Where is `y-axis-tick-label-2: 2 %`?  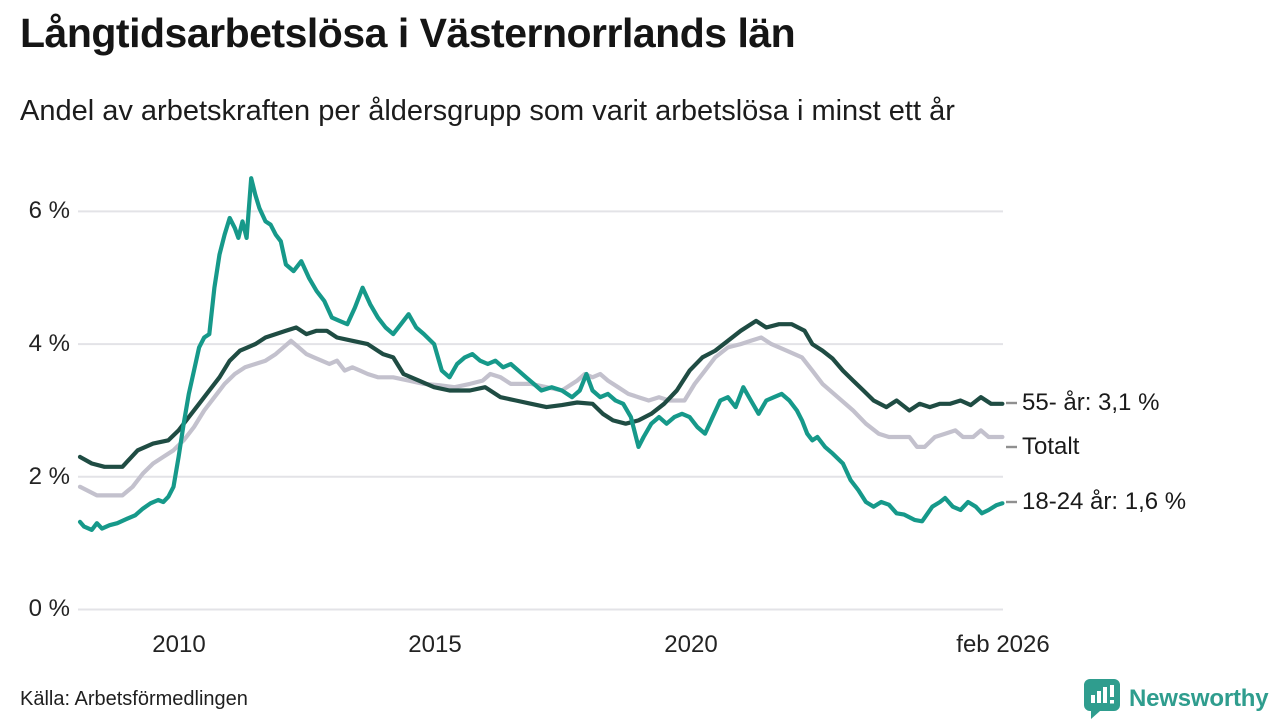 y-axis-tick-label-2: 2 % is located at coordinates (49, 476).